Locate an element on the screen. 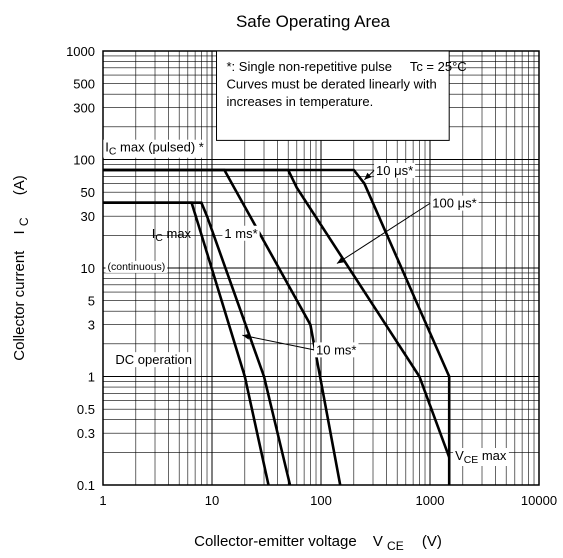 The image size is (563, 558). annotation-continuous: (continuous) is located at coordinates (136, 266).